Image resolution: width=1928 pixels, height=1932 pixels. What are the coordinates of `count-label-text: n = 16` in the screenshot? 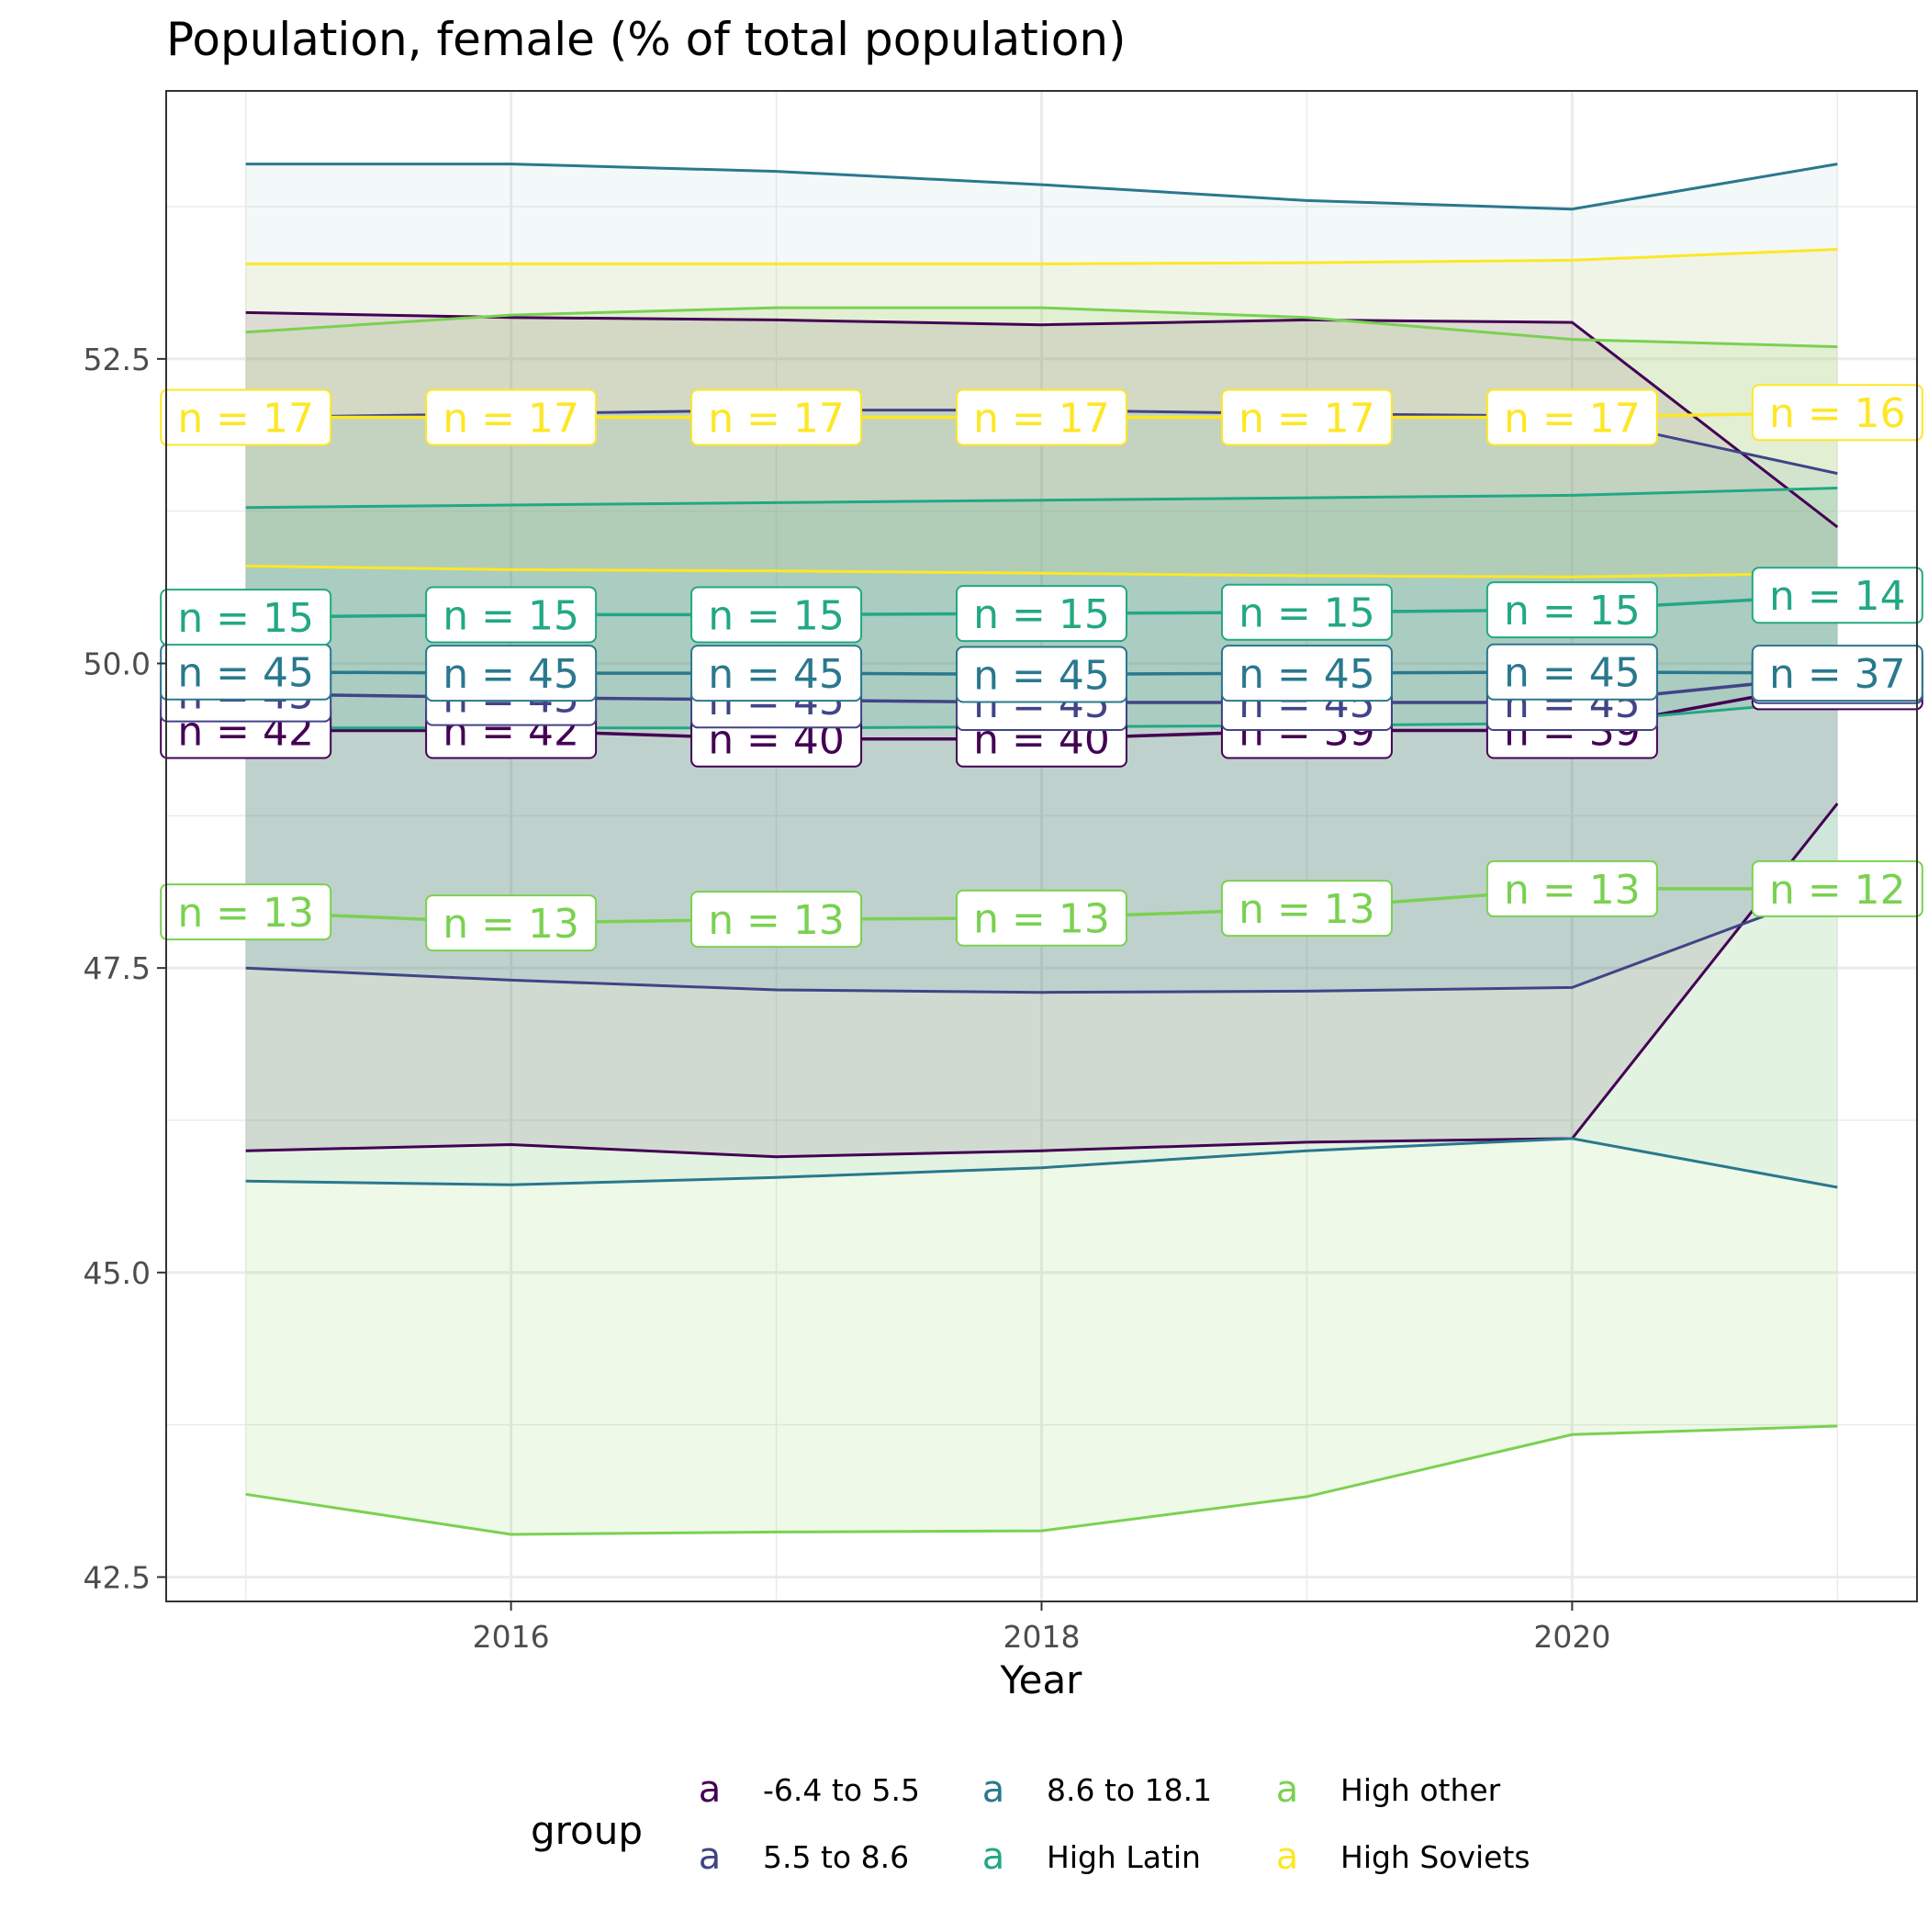 It's located at (1837, 413).